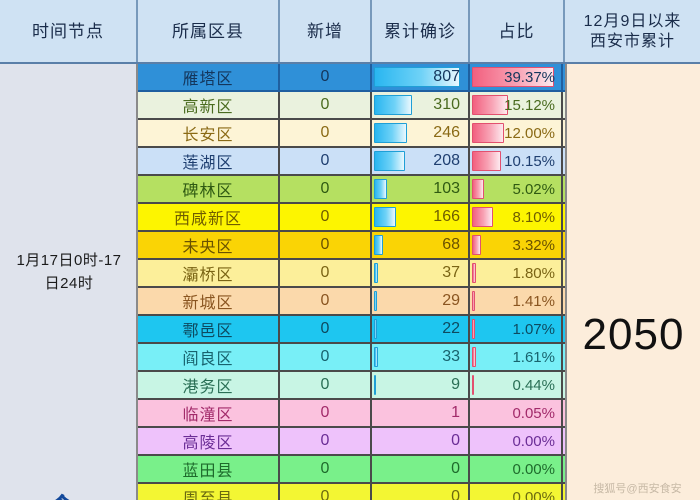 The height and width of the screenshot is (500, 700). I want to click on cell-proportion: 1.07%, so click(516, 329).